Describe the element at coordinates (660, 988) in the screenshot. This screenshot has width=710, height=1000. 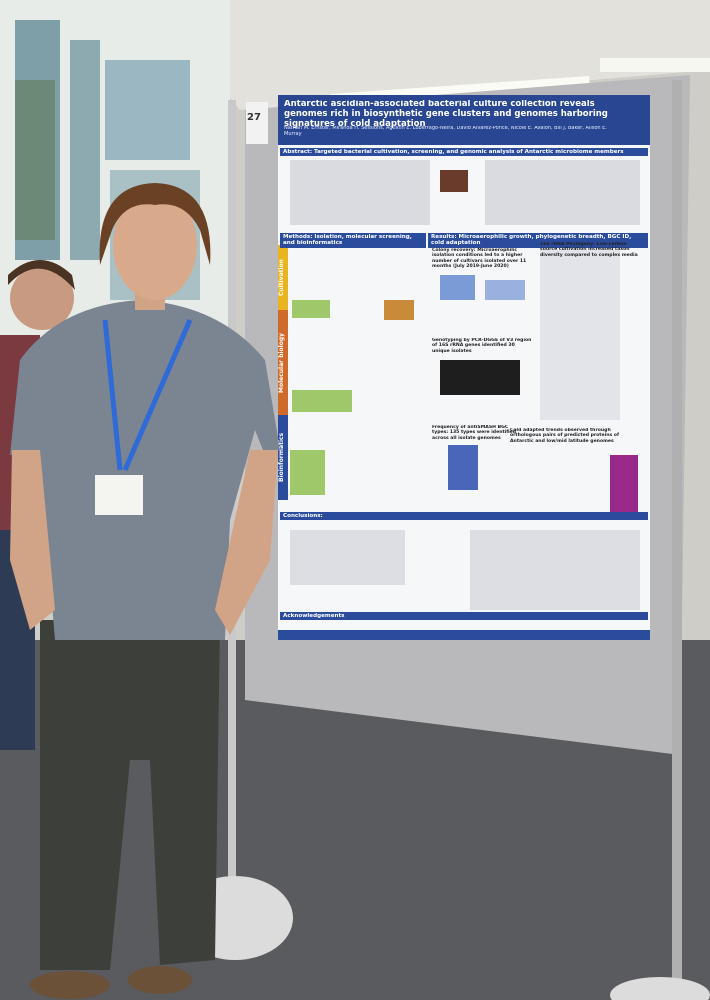
I see `stand-base` at that location.